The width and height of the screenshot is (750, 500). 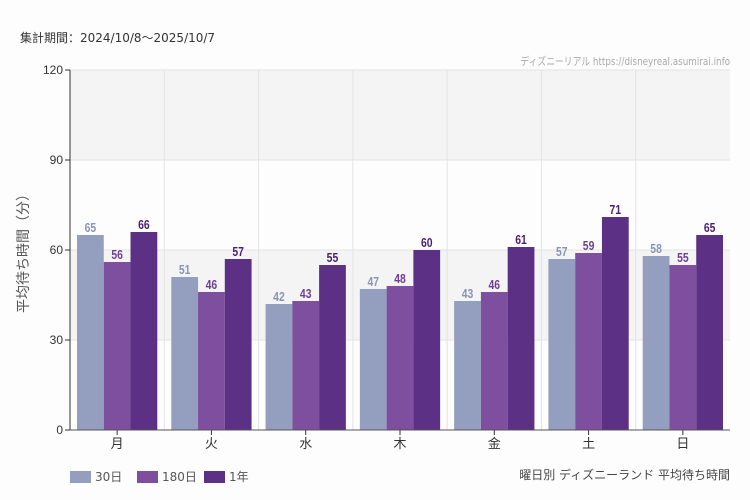 What do you see at coordinates (656, 249) in the screenshot?
I see `data-label: 58` at bounding box center [656, 249].